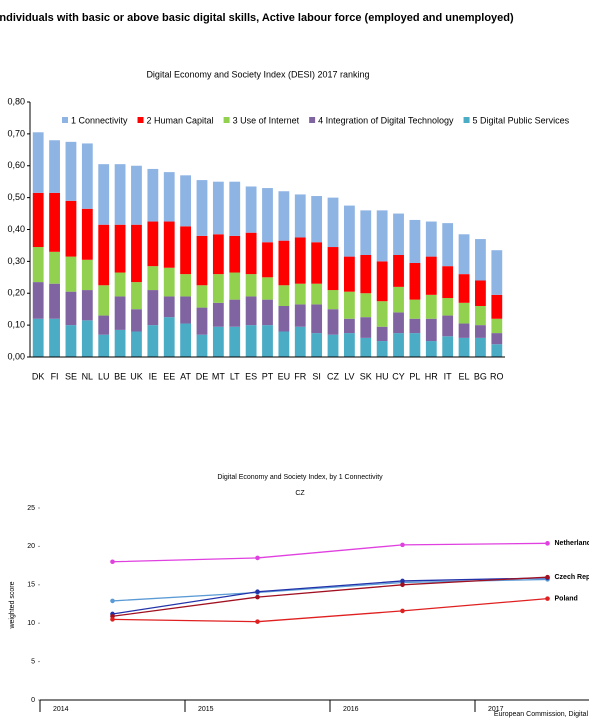 This screenshot has width=589, height=718. I want to click on x-tick-label: SI, so click(316, 376).